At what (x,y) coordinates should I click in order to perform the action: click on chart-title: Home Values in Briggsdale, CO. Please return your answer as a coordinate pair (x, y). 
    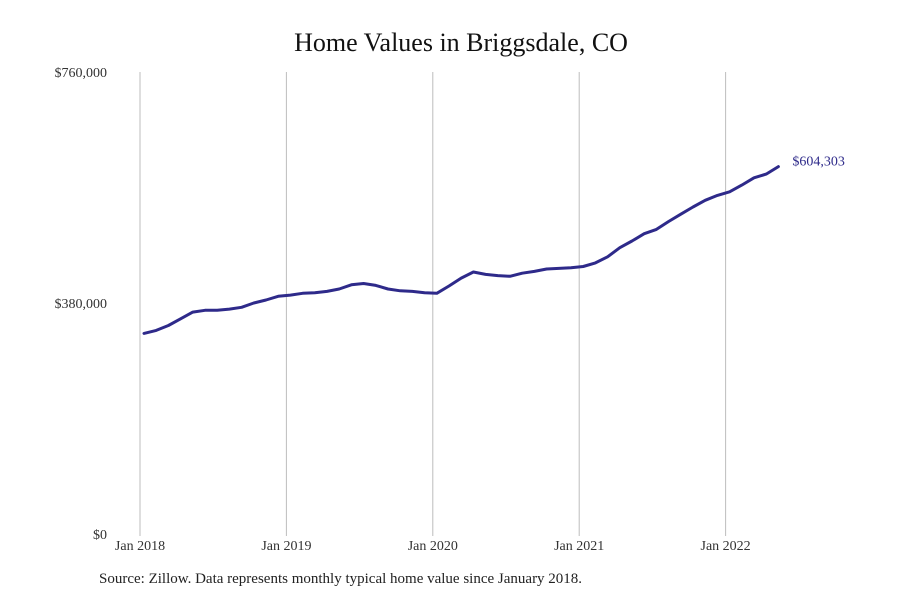
    Looking at the image, I should click on (461, 42).